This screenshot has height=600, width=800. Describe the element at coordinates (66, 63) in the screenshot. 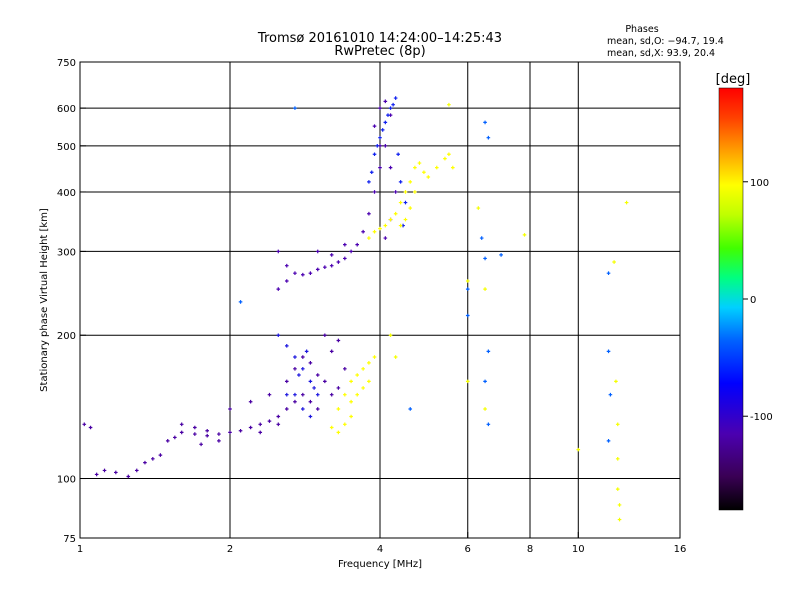

I see `y-tick-label: 750` at that location.